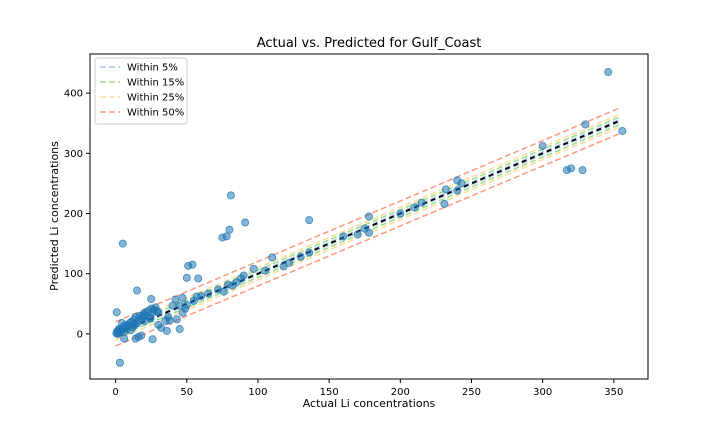 The image size is (720, 436). What do you see at coordinates (257, 392) in the screenshot?
I see `x-tick-label: 100` at bounding box center [257, 392].